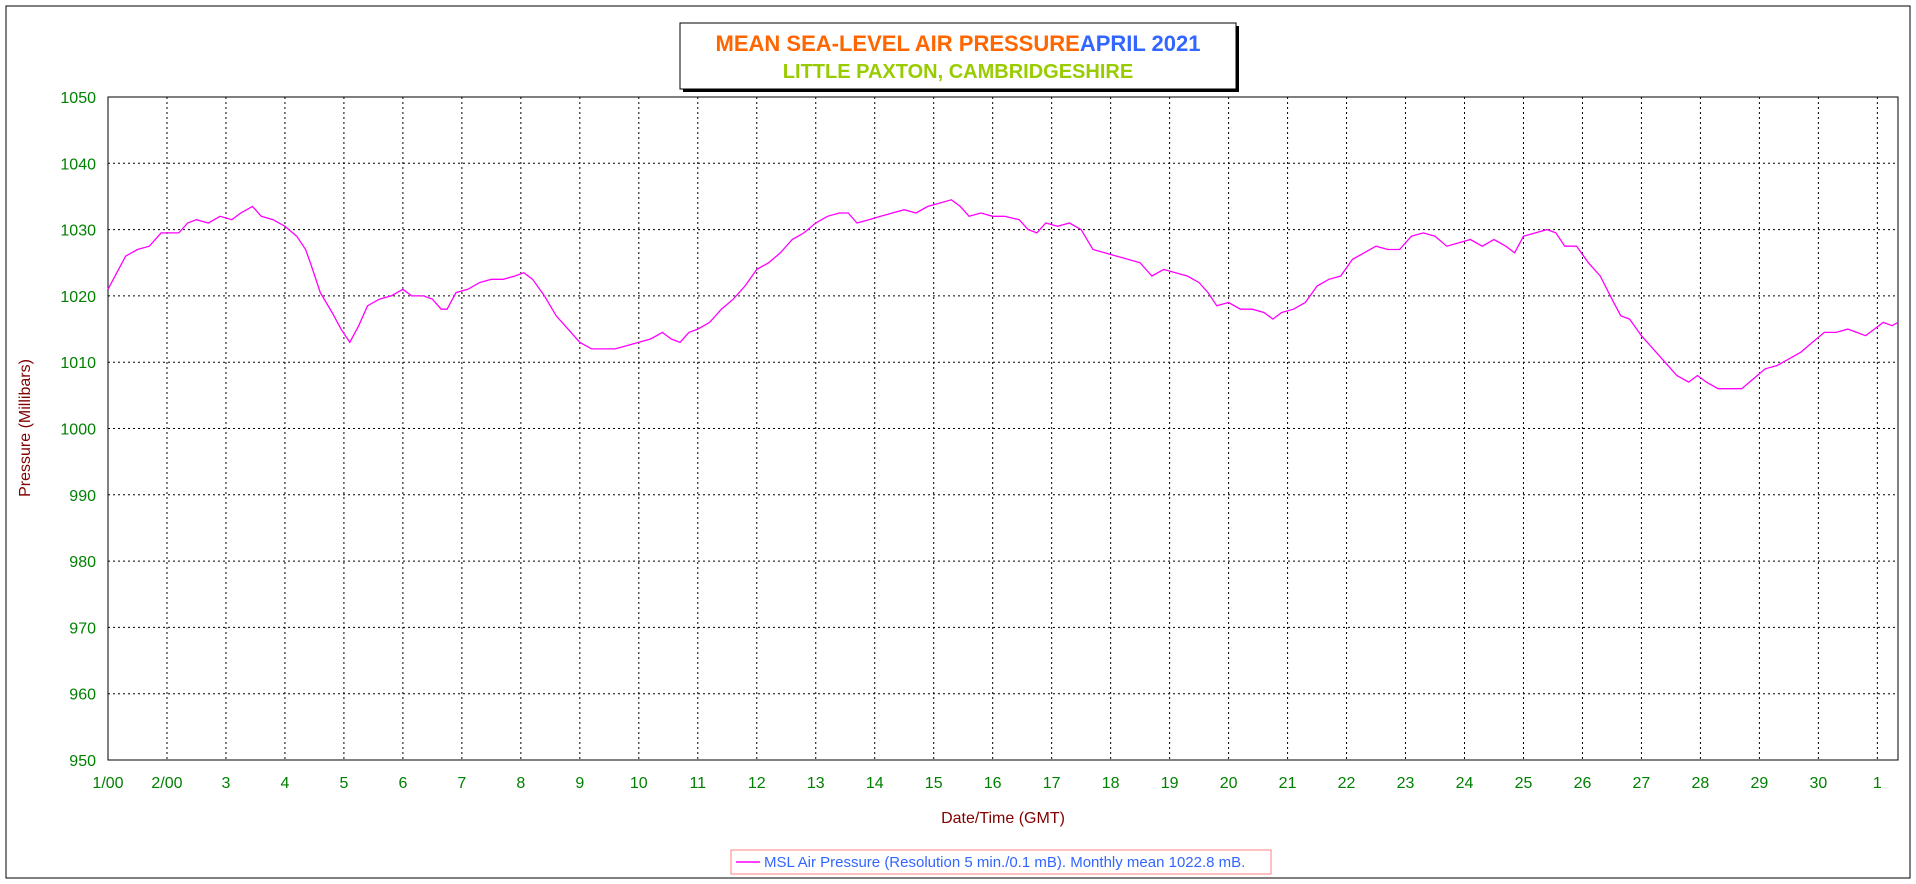  What do you see at coordinates (226, 783) in the screenshot?
I see `x-tick-label: 3` at bounding box center [226, 783].